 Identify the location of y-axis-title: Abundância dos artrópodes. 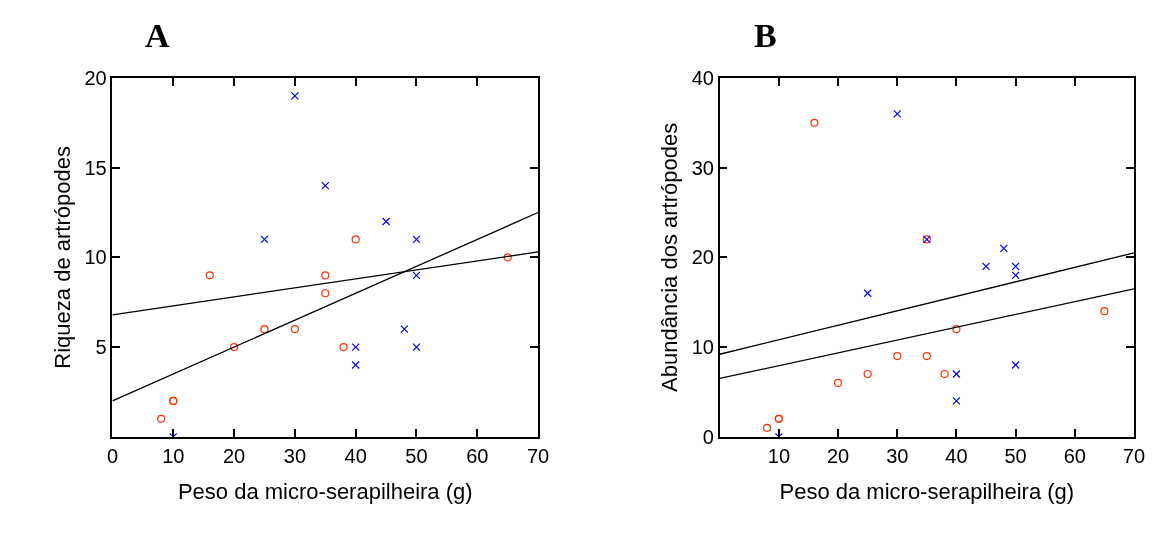
(669, 257).